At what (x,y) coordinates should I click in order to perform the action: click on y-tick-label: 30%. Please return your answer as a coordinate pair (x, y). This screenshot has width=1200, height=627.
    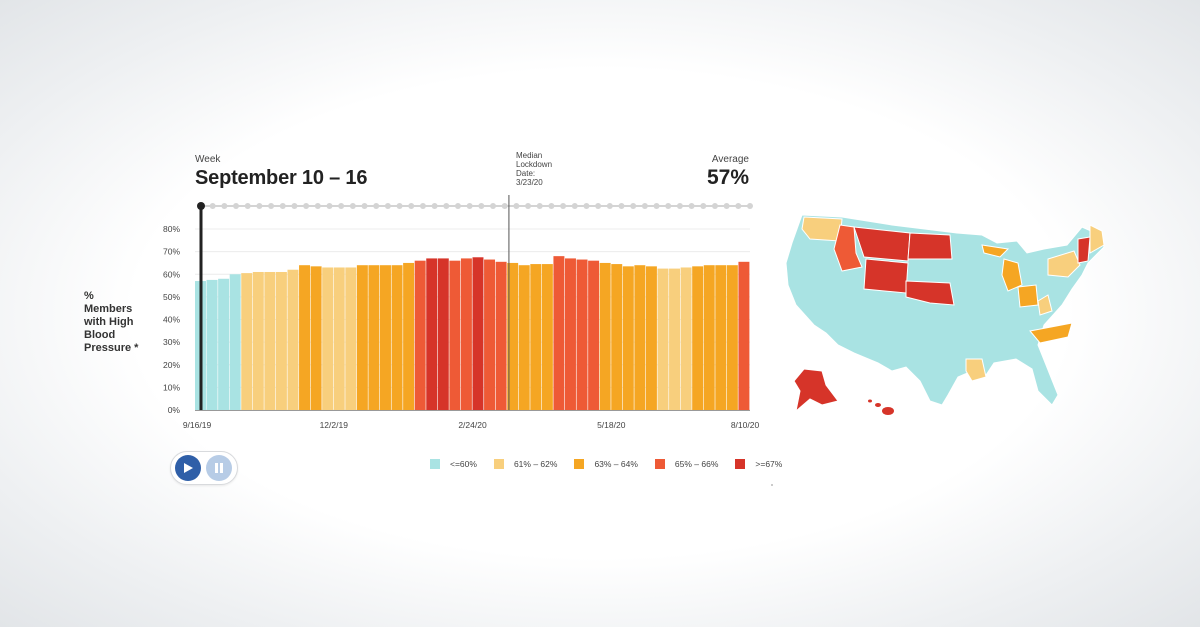
    Looking at the image, I should click on (171, 342).